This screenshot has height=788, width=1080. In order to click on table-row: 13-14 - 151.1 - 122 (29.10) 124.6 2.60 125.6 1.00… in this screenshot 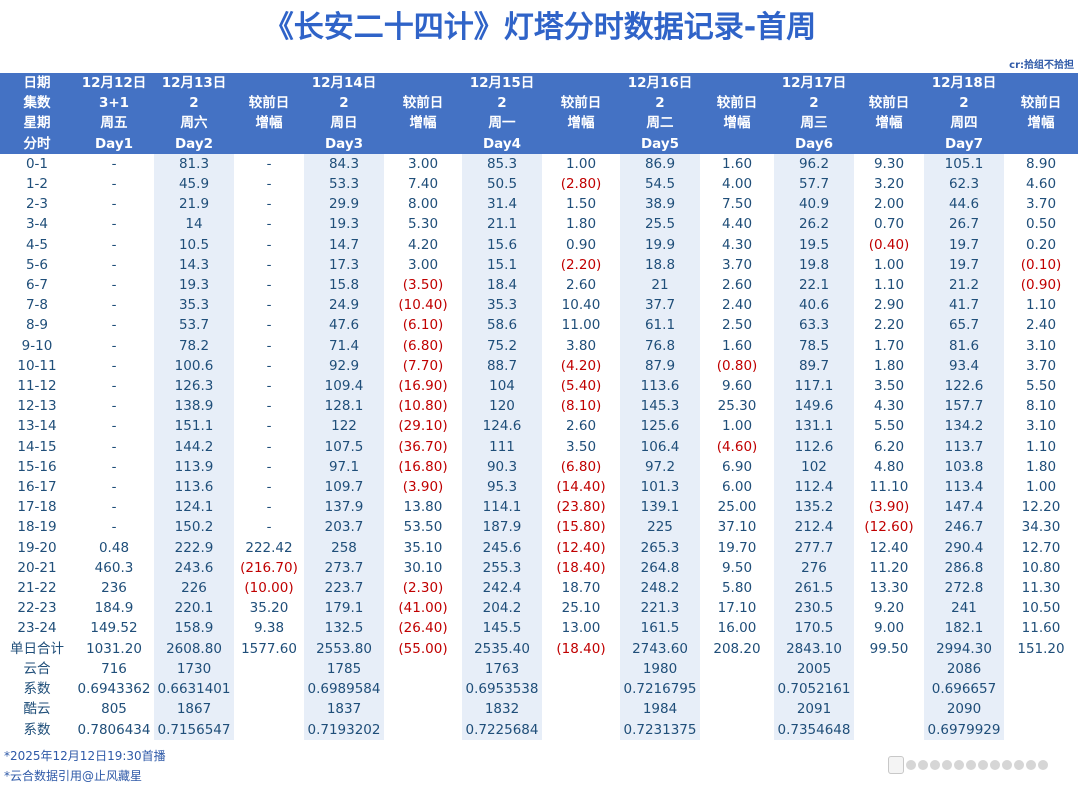, I will do `click(539, 426)`.